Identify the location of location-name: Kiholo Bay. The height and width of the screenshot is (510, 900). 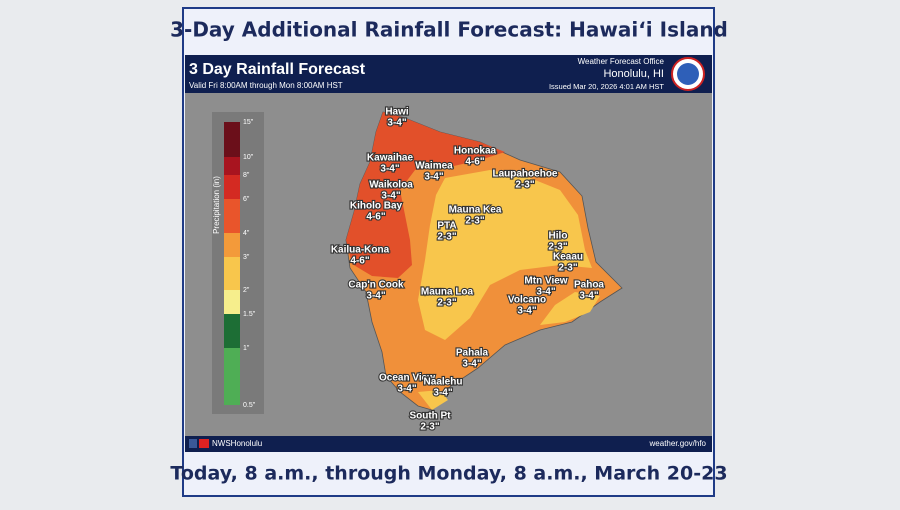
(376, 206).